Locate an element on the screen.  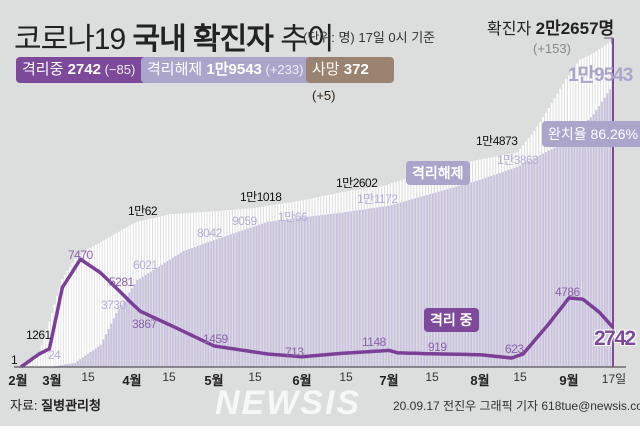
confirmed-label: 1만4873 is located at coordinates (497, 141).